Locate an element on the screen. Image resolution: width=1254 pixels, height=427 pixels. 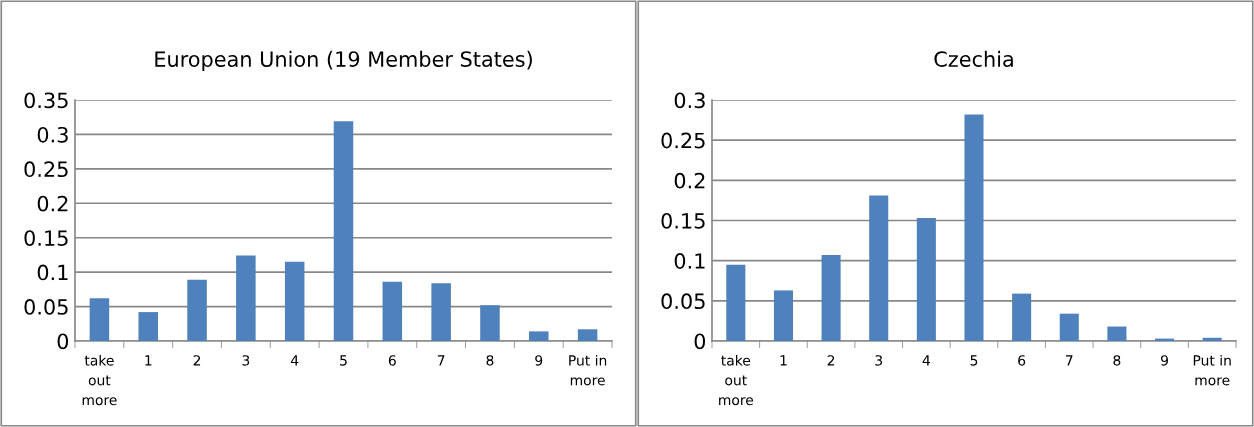
chart-title: European Union (19 Member States) is located at coordinates (343, 60).